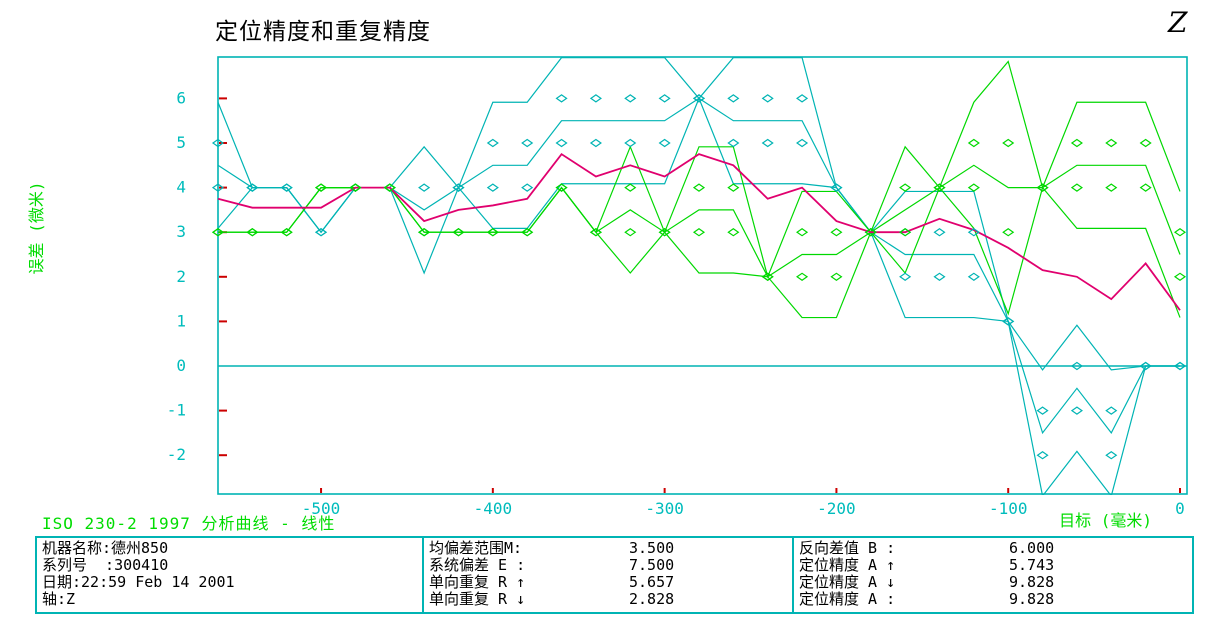 Image resolution: width=1216 pixels, height=629 pixels. What do you see at coordinates (652, 582) in the screenshot?
I see `stat-value: 5.657` at bounding box center [652, 582].